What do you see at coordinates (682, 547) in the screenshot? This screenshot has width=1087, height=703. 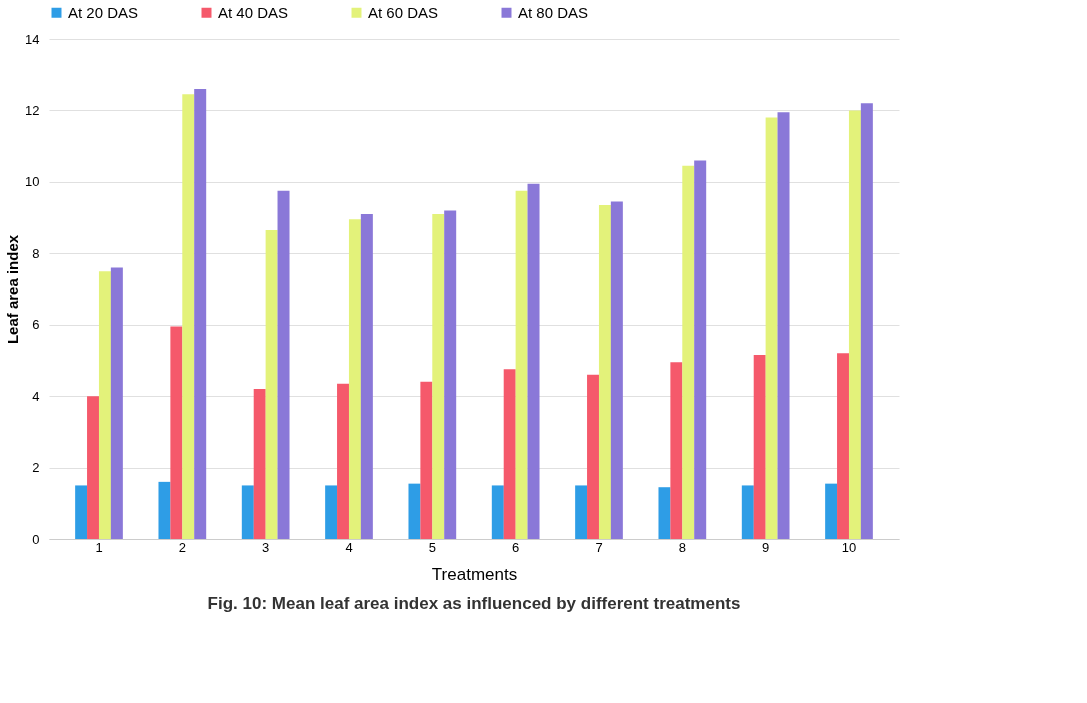 I see `x-tick-label: 8` at bounding box center [682, 547].